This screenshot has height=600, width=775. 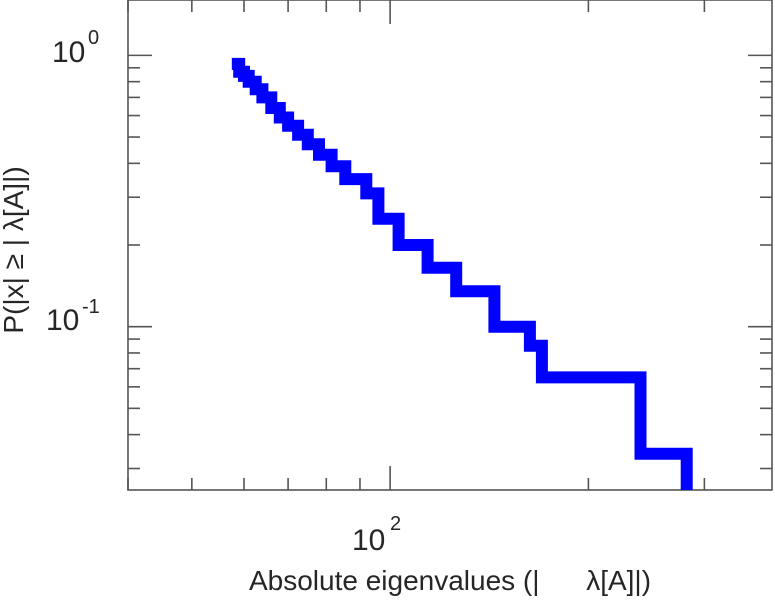 I want to click on x-tick-label-0: 10 2, so click(x=376, y=535).